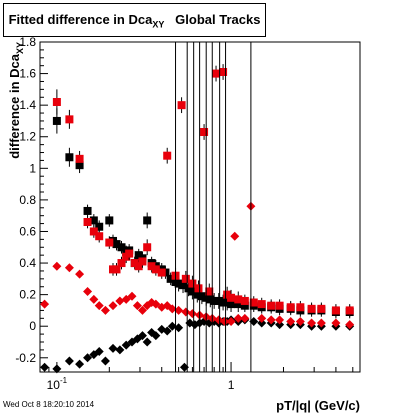 Image resolution: width=400 pixels, height=414 pixels. I want to click on y-tick-label: -0.2, so click(25, 358).